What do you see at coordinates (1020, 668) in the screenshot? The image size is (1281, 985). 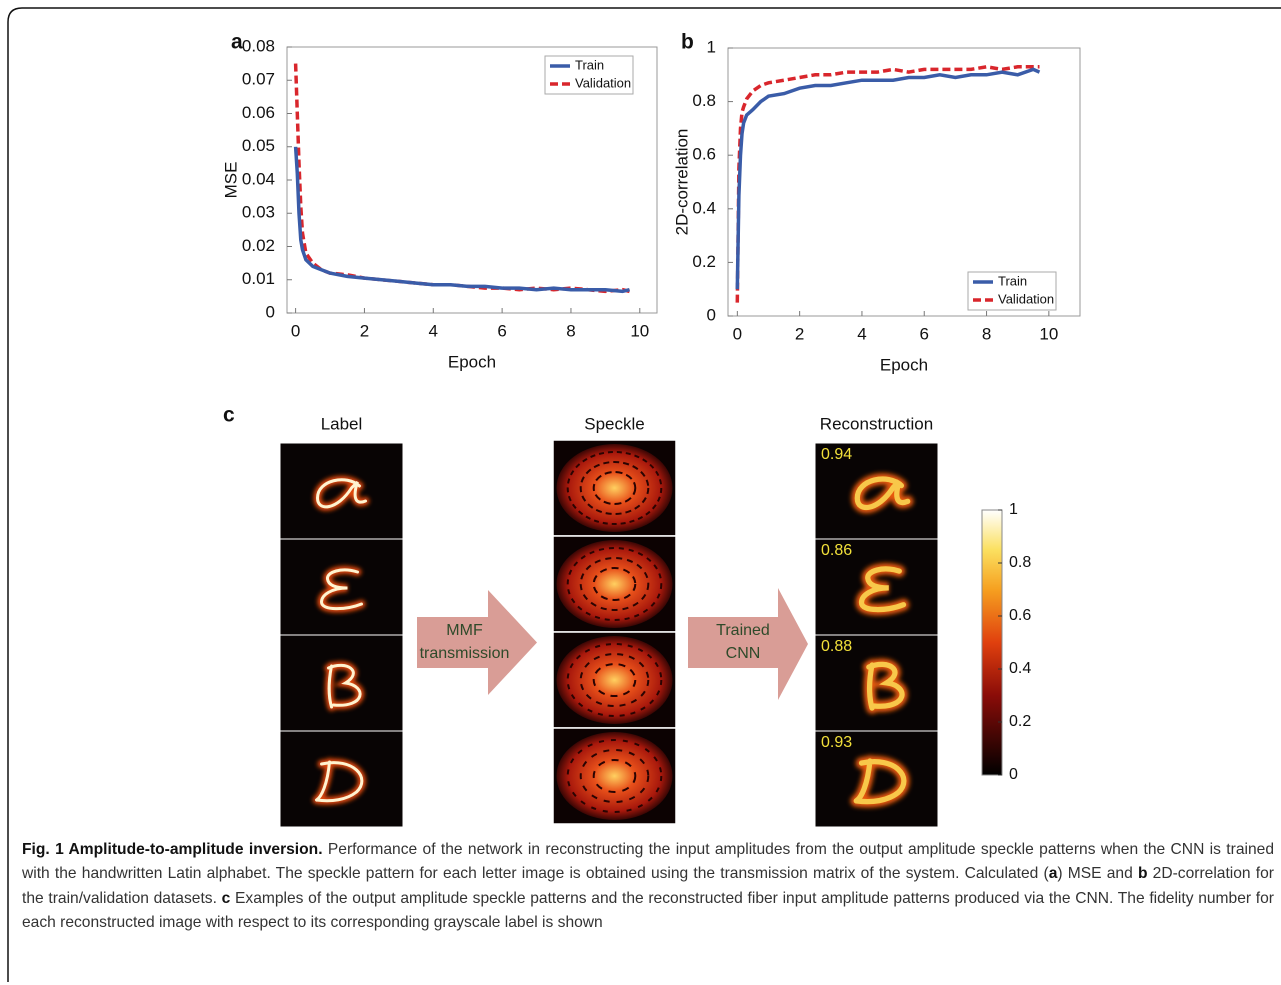 I see `colorbar-tick-label: 0.4` at bounding box center [1020, 668].